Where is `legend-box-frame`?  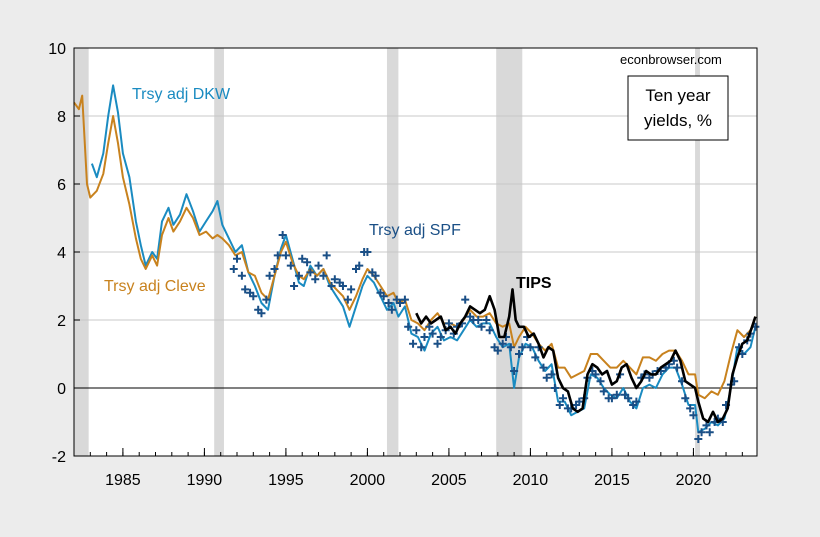 legend-box-frame is located at coordinates (678, 108).